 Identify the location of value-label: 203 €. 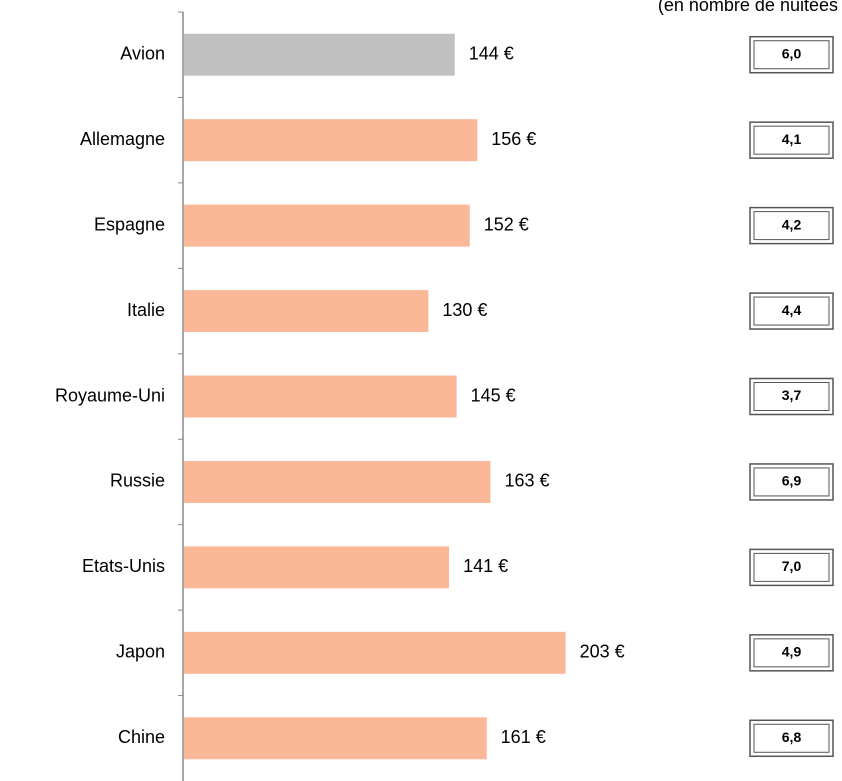
(602, 652).